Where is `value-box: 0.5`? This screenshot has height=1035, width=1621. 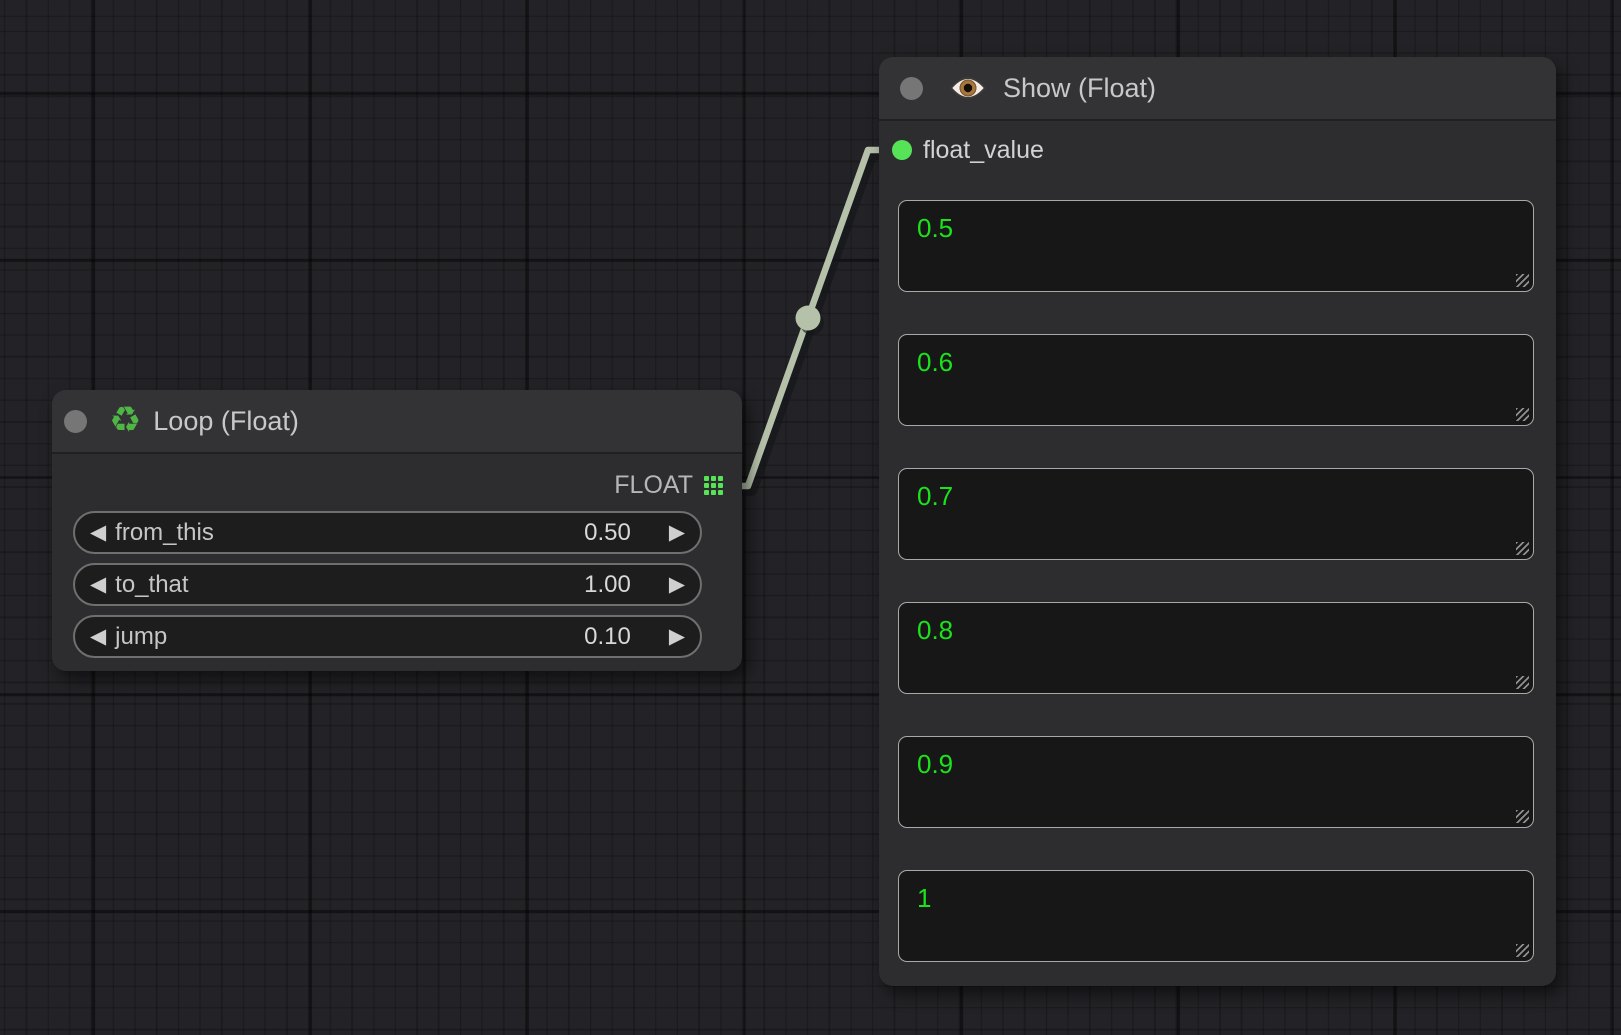 value-box: 0.5 is located at coordinates (1216, 246).